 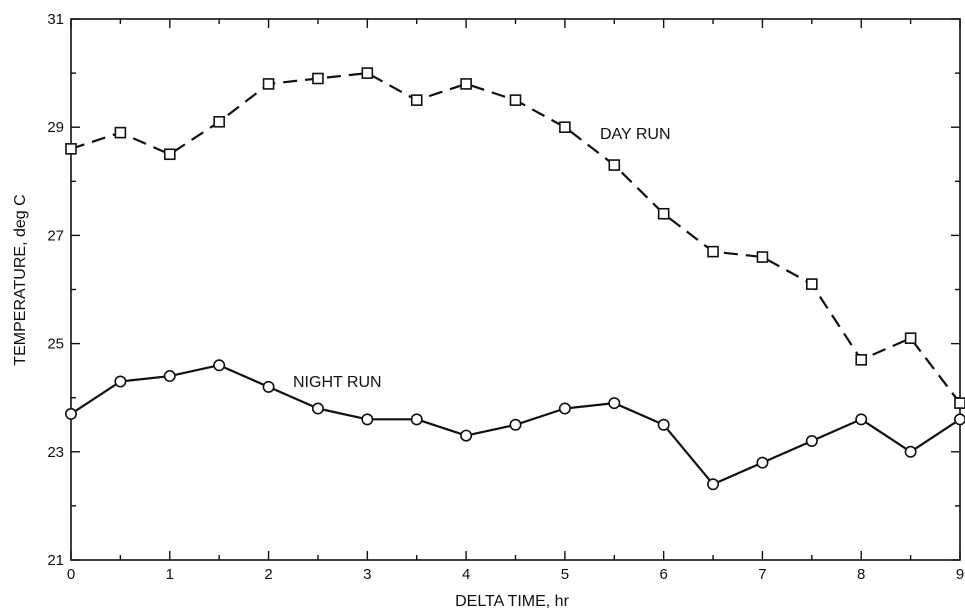 What do you see at coordinates (663, 574) in the screenshot?
I see `x-tick-label: 6` at bounding box center [663, 574].